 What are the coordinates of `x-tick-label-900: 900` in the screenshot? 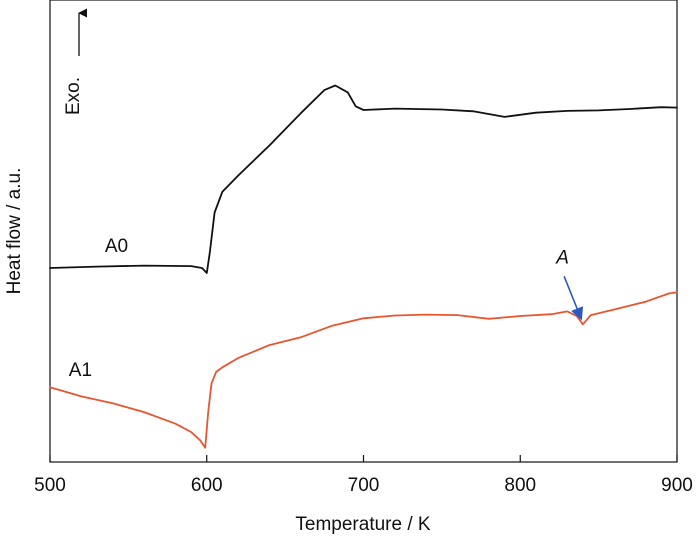 It's located at (677, 485).